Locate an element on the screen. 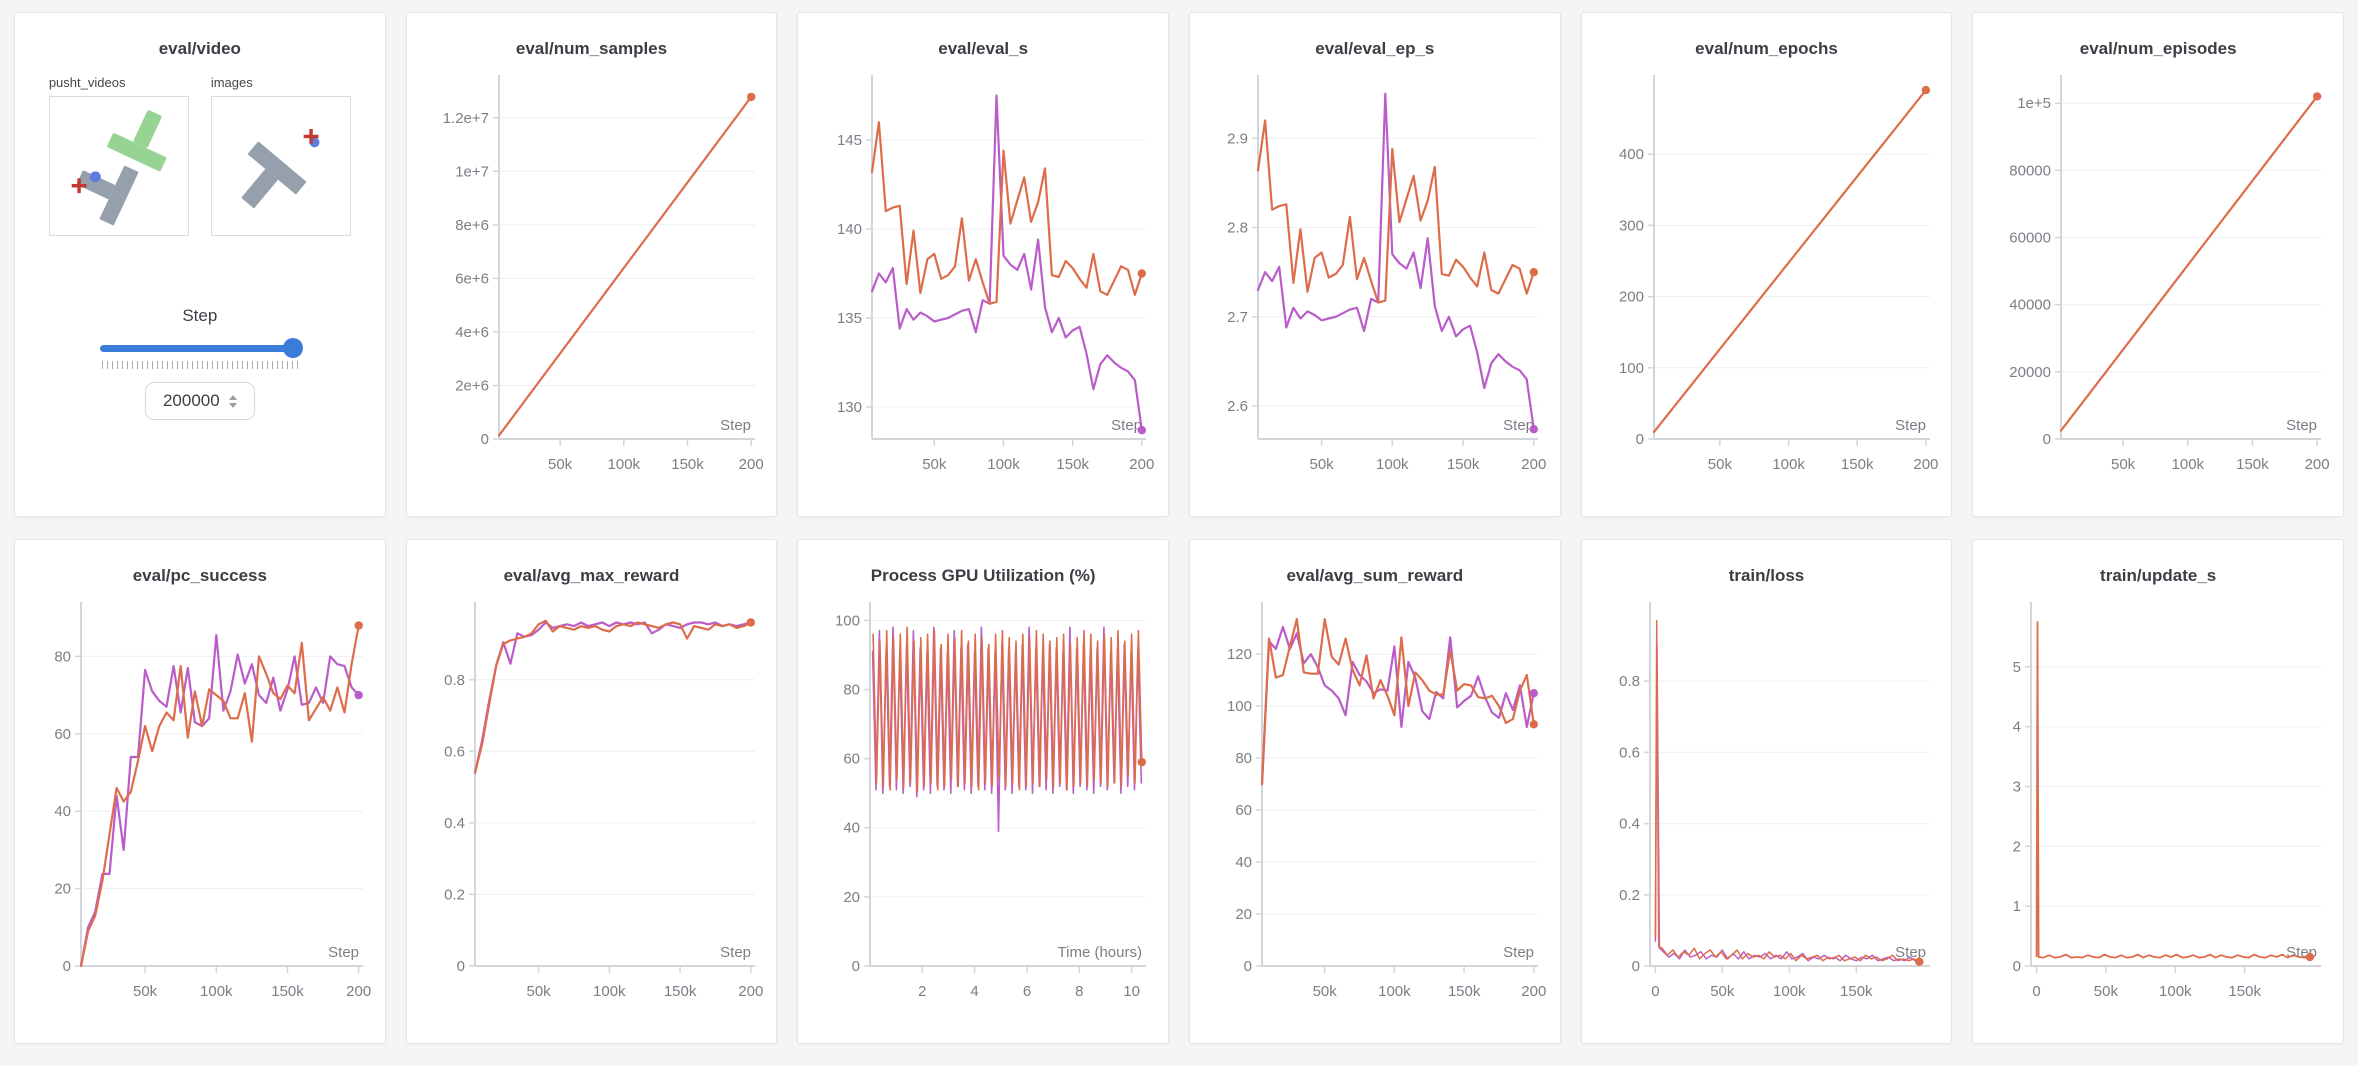 The width and height of the screenshot is (2358, 1066). svg-text: 40 is located at coordinates (62, 811).